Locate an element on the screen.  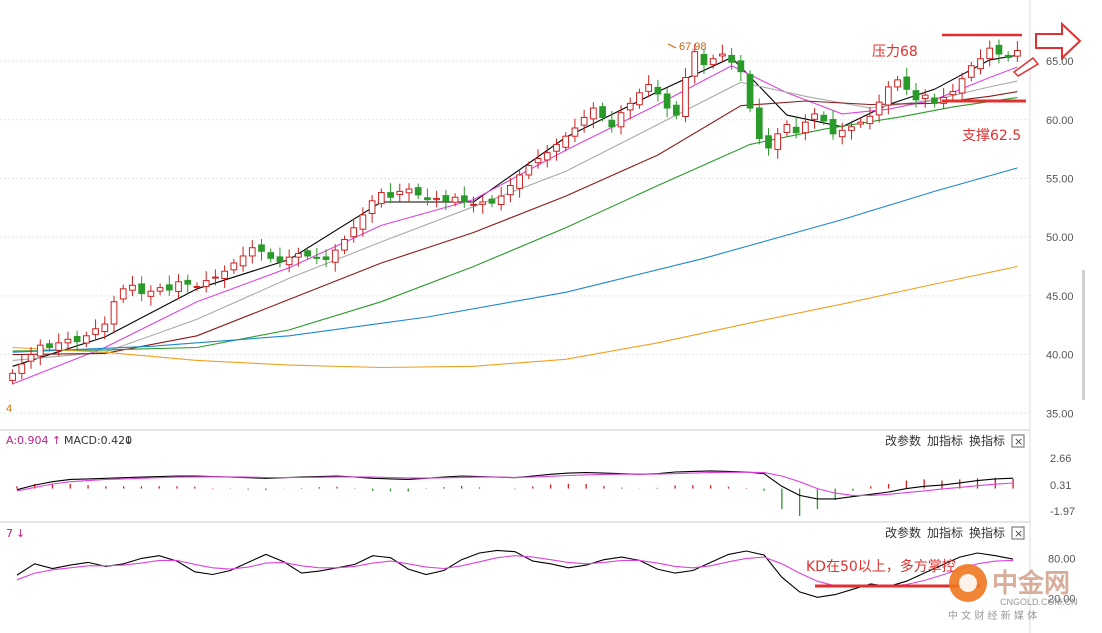
watermark-domain: CNGOLD.COM.CN is located at coordinates (1039, 602).